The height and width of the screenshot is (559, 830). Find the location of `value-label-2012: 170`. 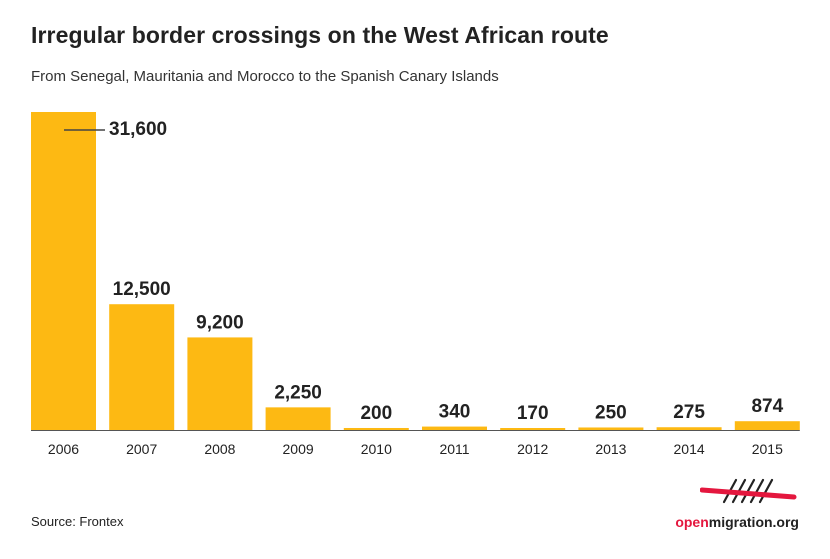

value-label-2012: 170 is located at coordinates (533, 413).